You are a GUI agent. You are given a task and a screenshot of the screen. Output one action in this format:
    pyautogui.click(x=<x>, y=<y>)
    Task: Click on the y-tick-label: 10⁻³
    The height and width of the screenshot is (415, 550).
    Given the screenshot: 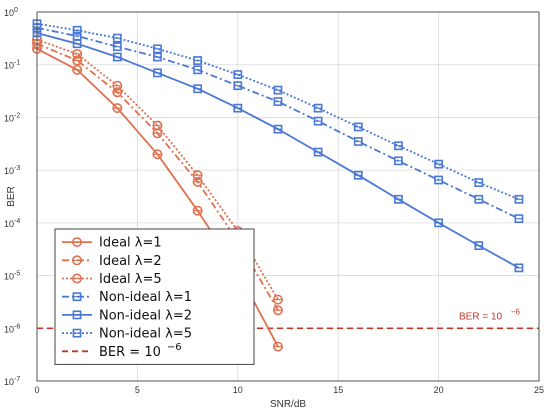 What is the action you would take?
    pyautogui.click(x=12, y=170)
    